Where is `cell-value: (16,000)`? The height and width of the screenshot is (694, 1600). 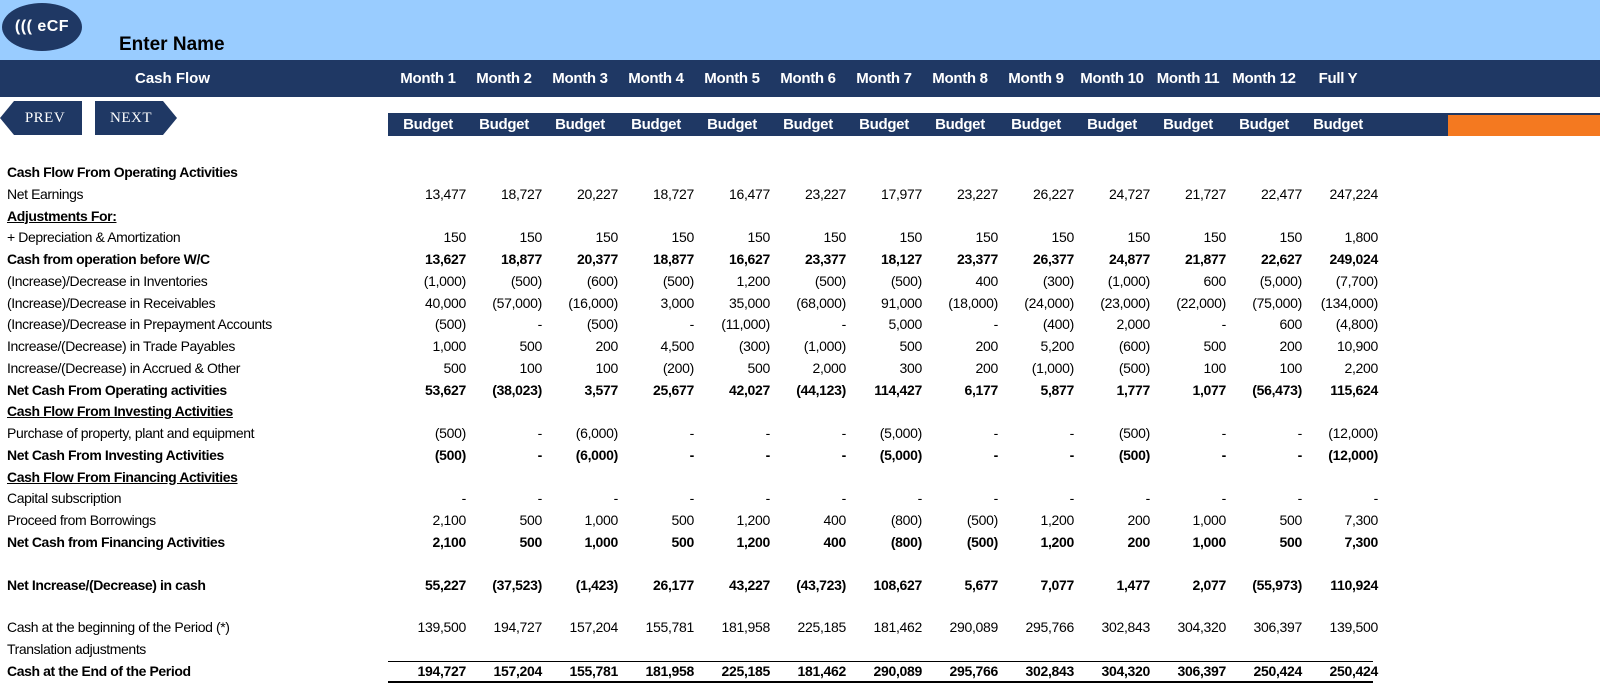
cell-value: (16,000) is located at coordinates (593, 302).